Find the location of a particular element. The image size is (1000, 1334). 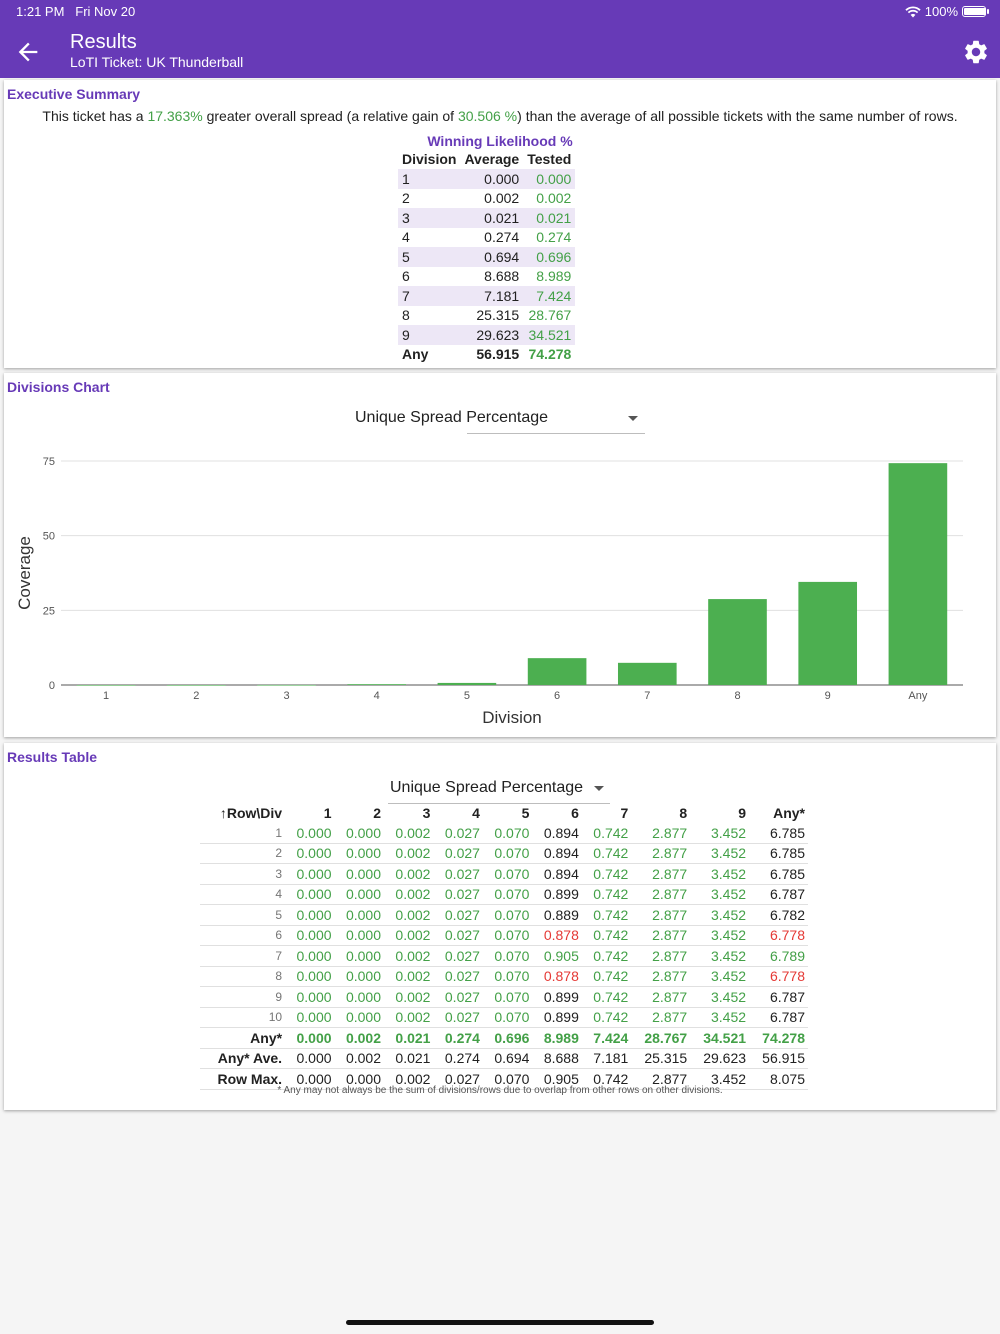

table-cell: 8.989 is located at coordinates (557, 1038).